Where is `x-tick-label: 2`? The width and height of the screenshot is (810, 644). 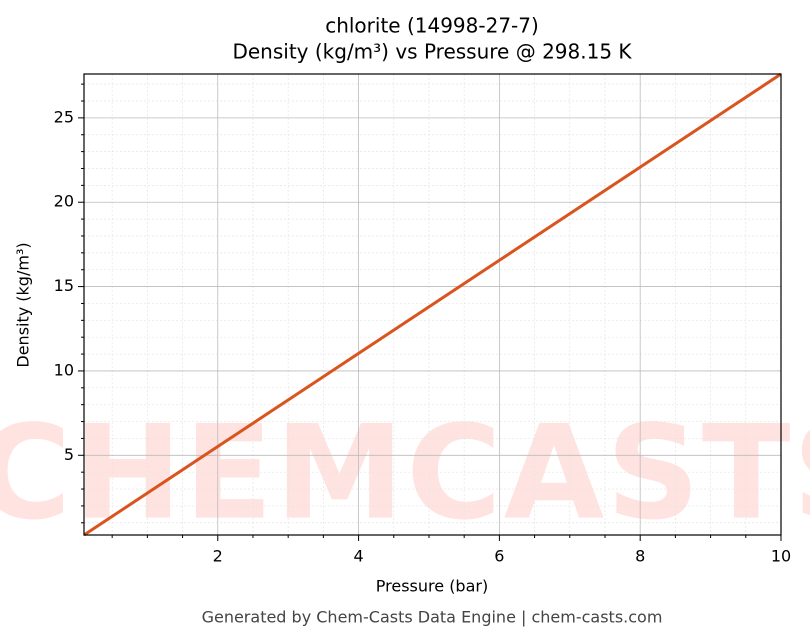 x-tick-label: 2 is located at coordinates (218, 556).